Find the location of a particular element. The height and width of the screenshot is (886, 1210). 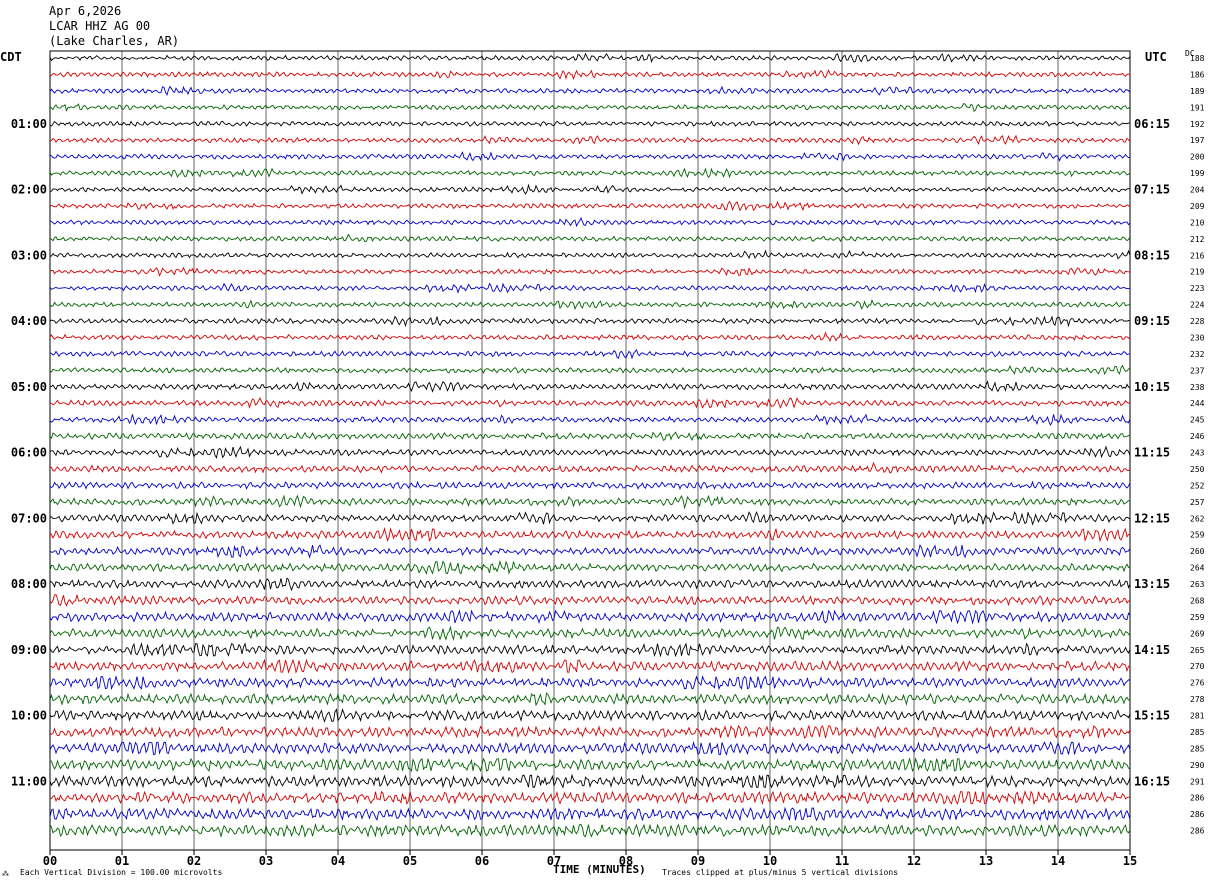

dc-offset-label: 223 is located at coordinates (1197, 288).